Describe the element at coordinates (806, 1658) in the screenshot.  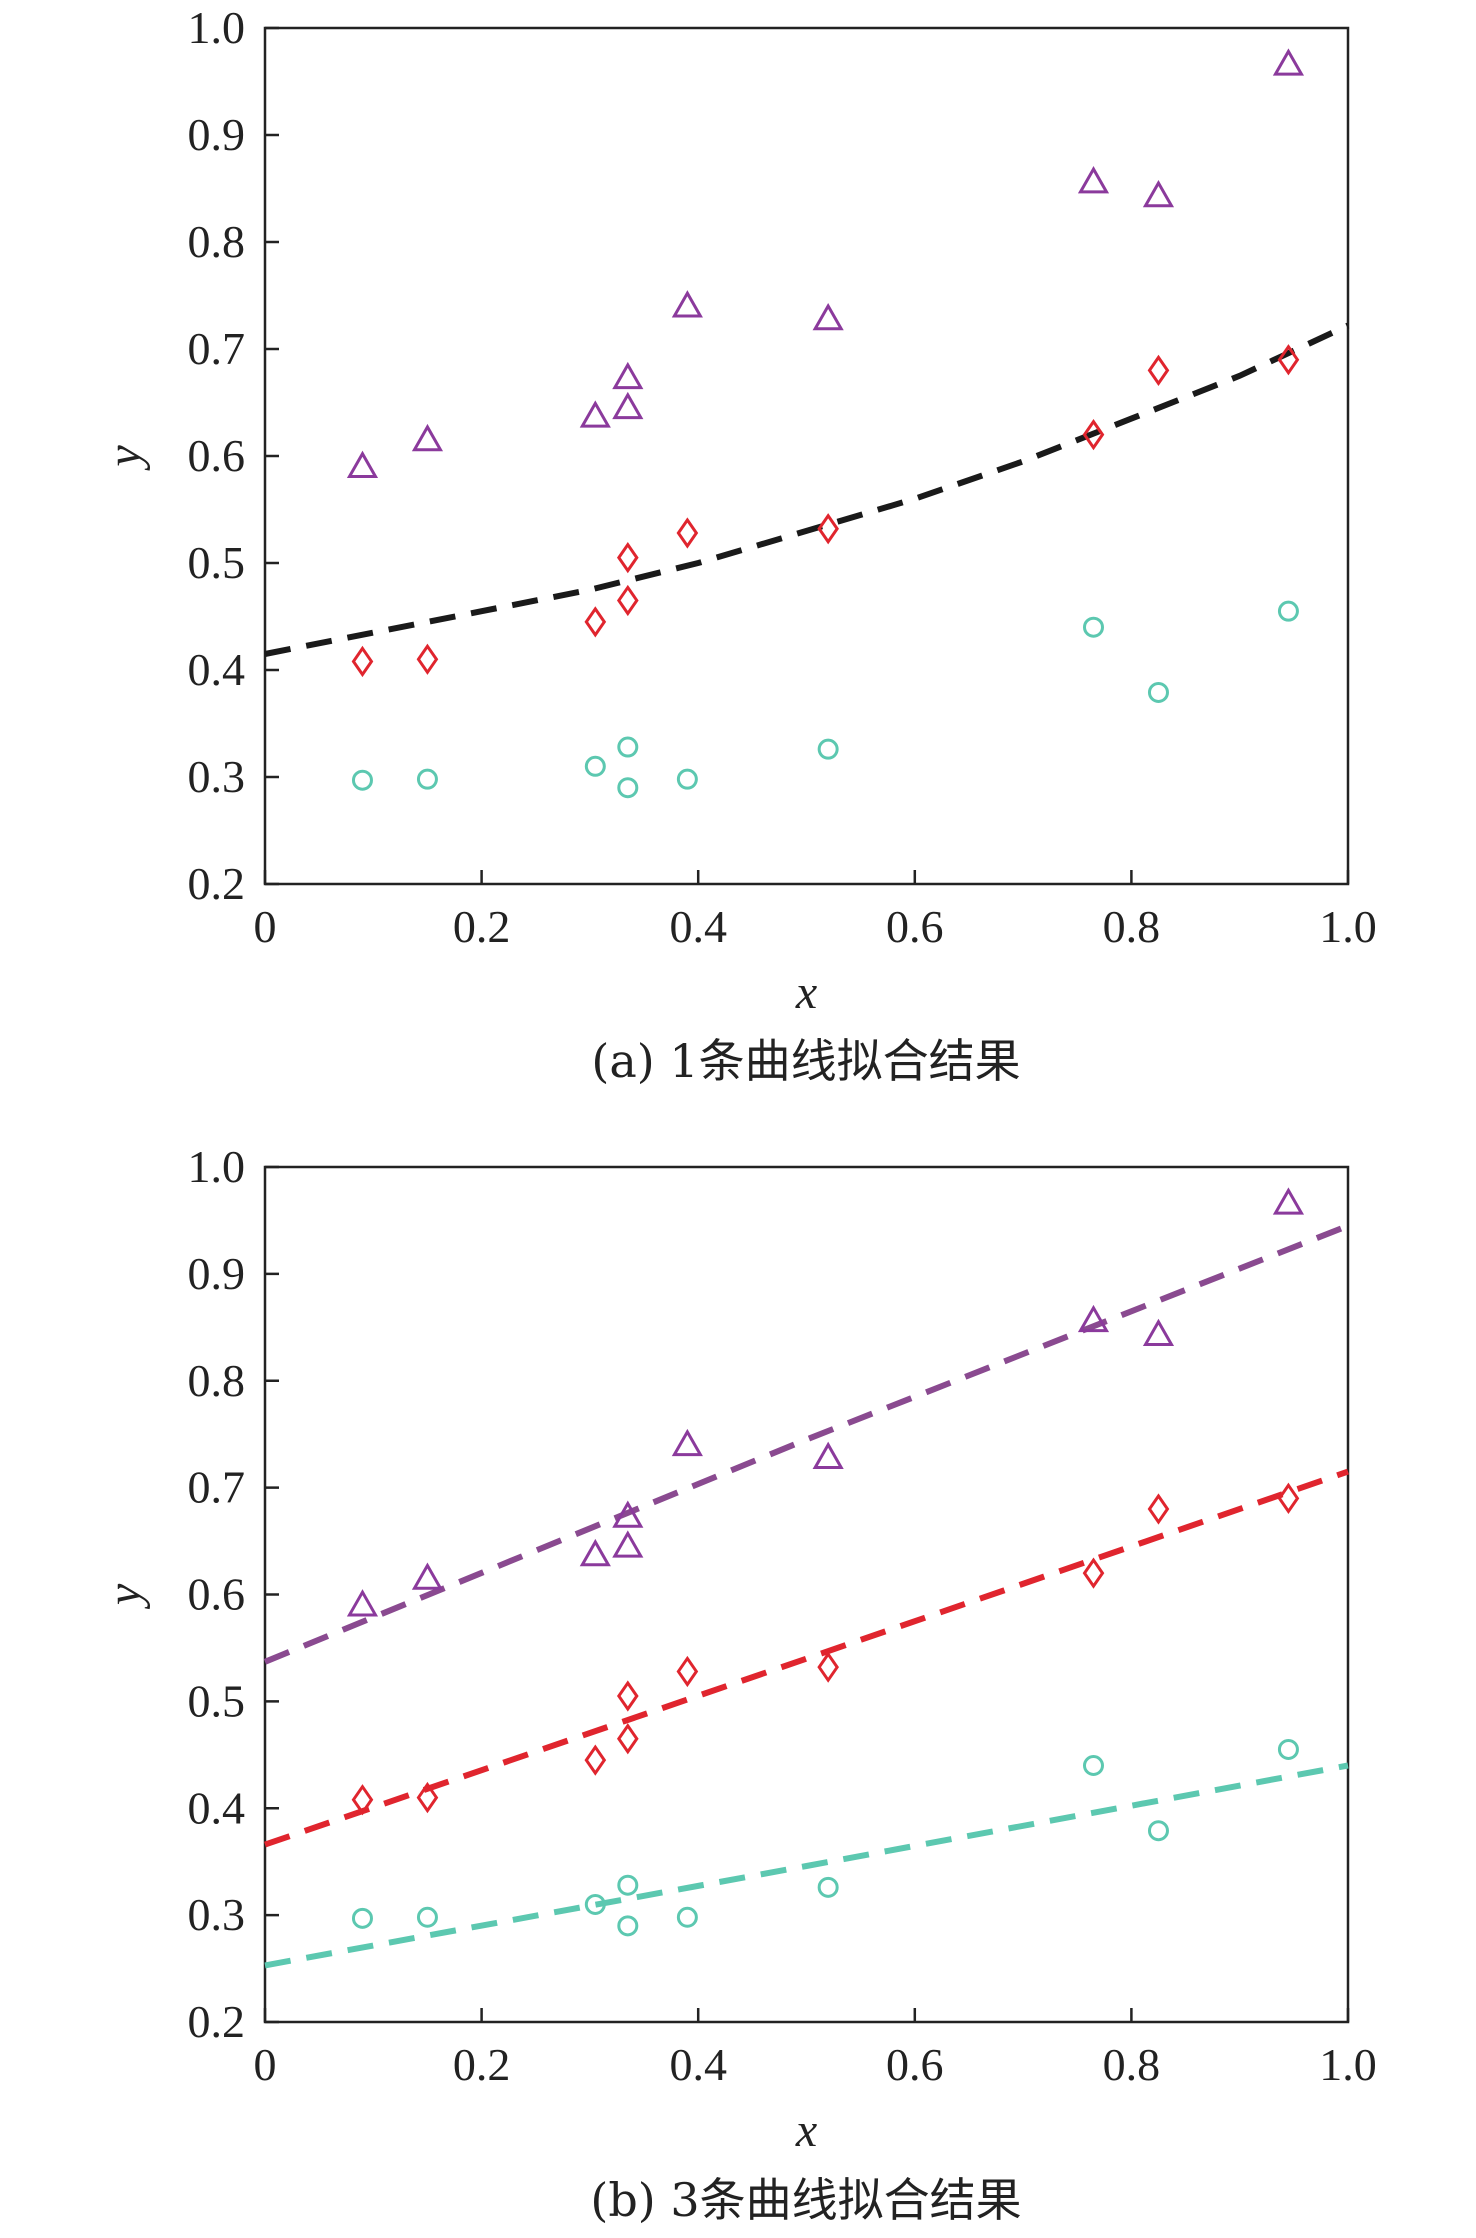
I see `fit-line-fit-middle` at that location.